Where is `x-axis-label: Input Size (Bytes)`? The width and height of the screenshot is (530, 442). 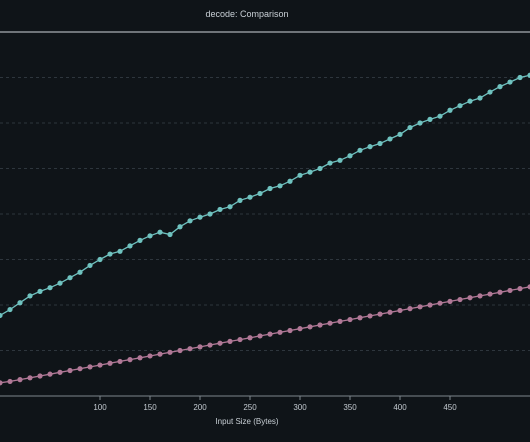
x-axis-label: Input Size (Bytes) is located at coordinates (247, 421).